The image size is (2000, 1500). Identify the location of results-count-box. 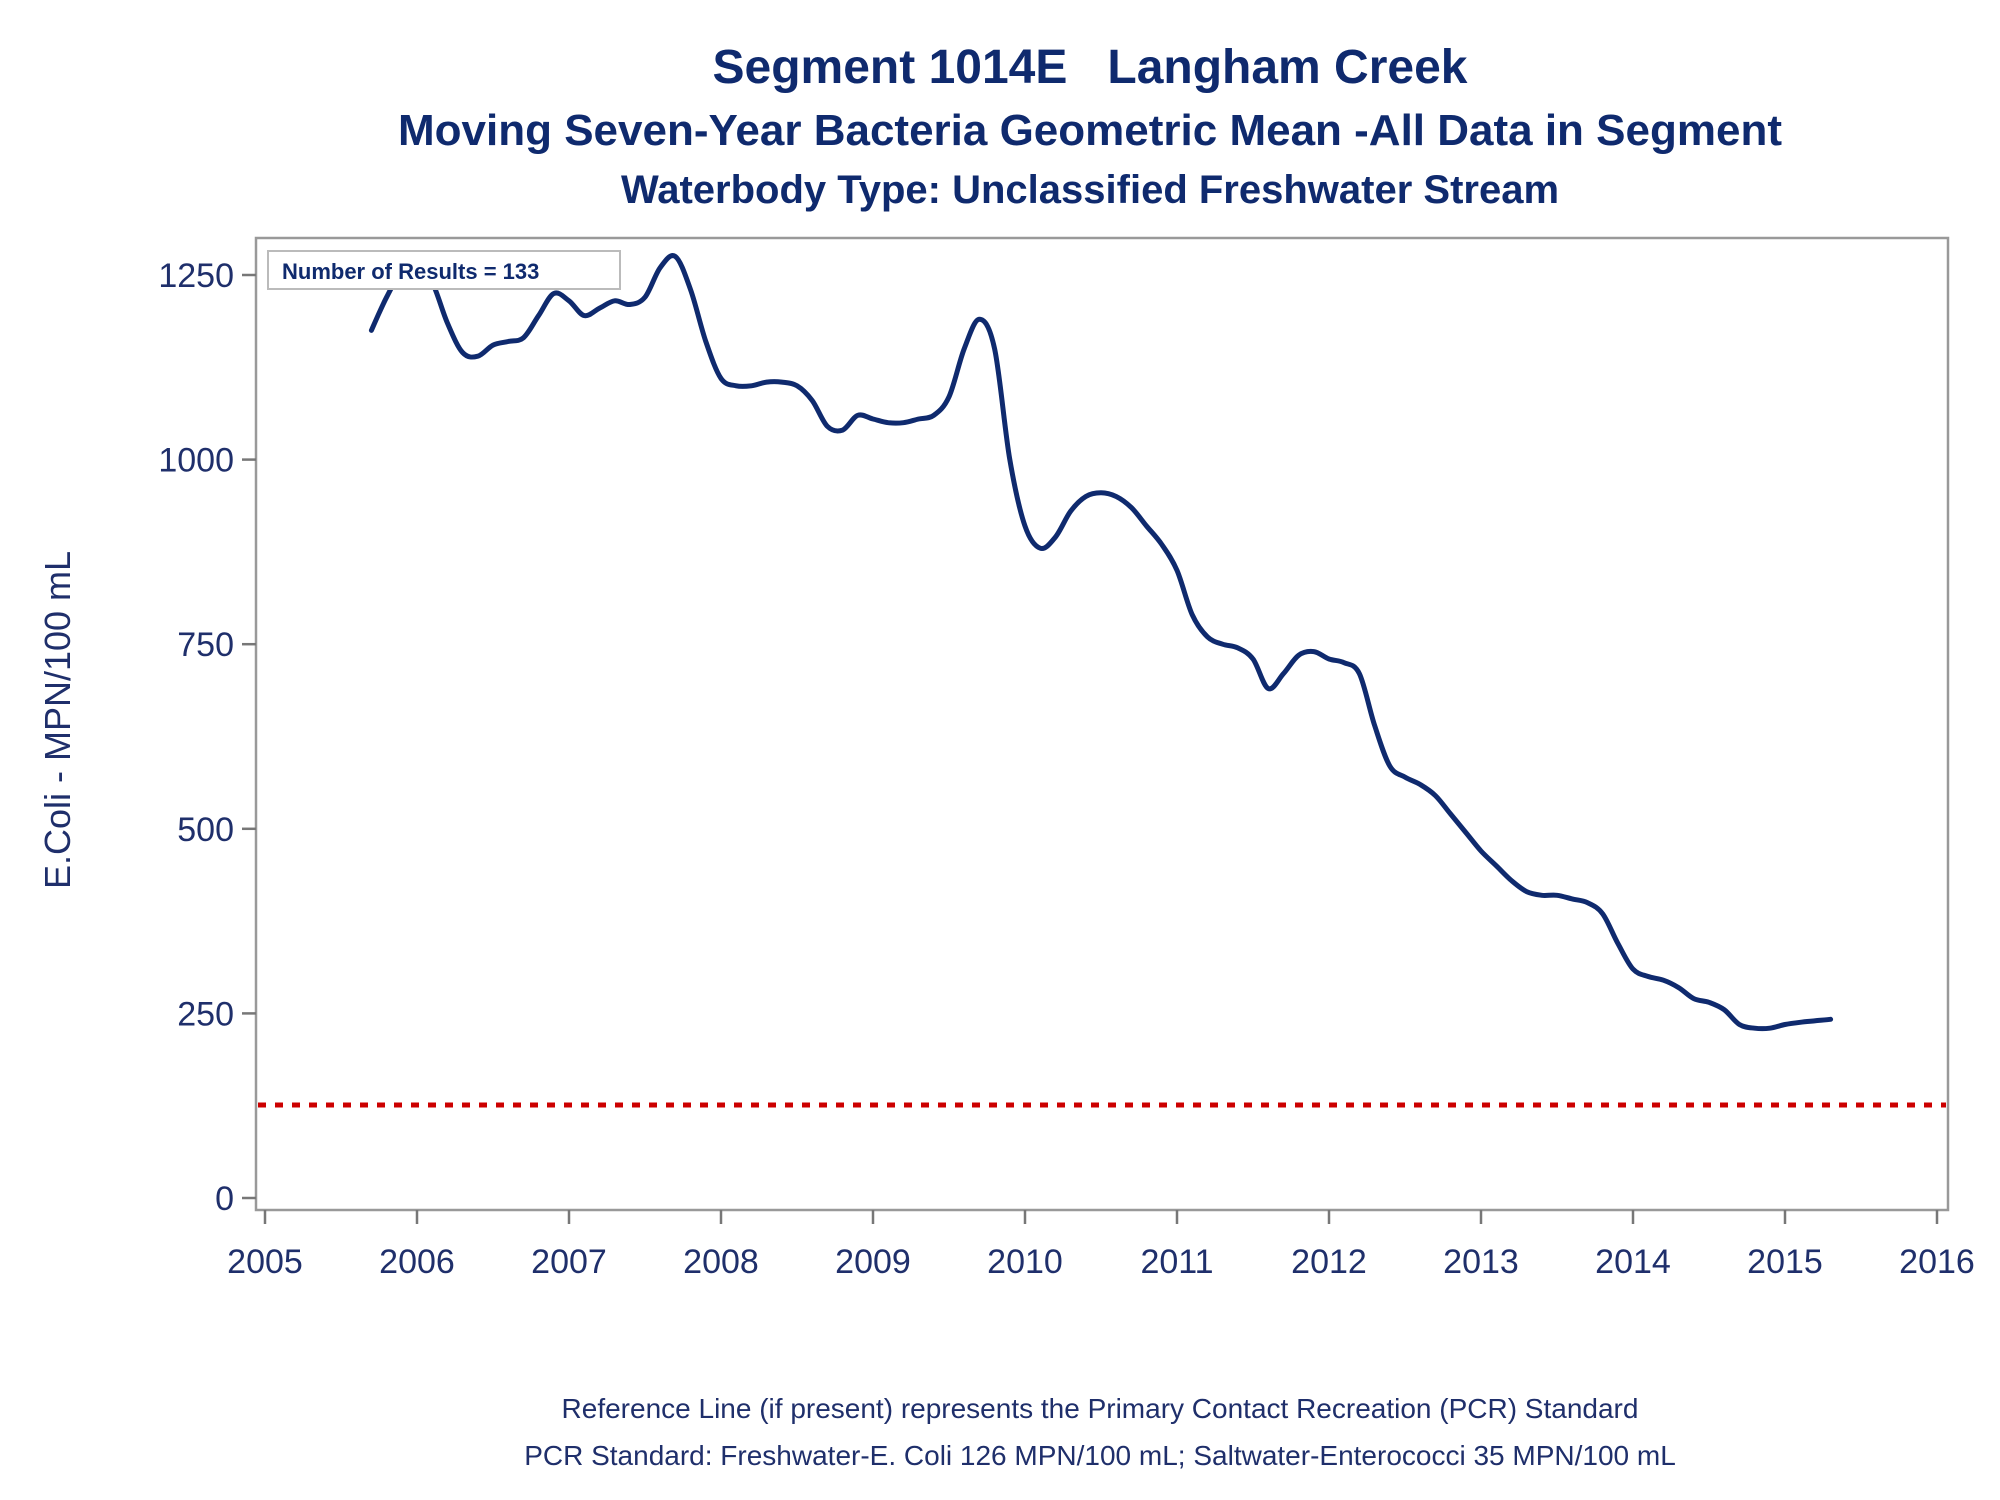
(444, 270).